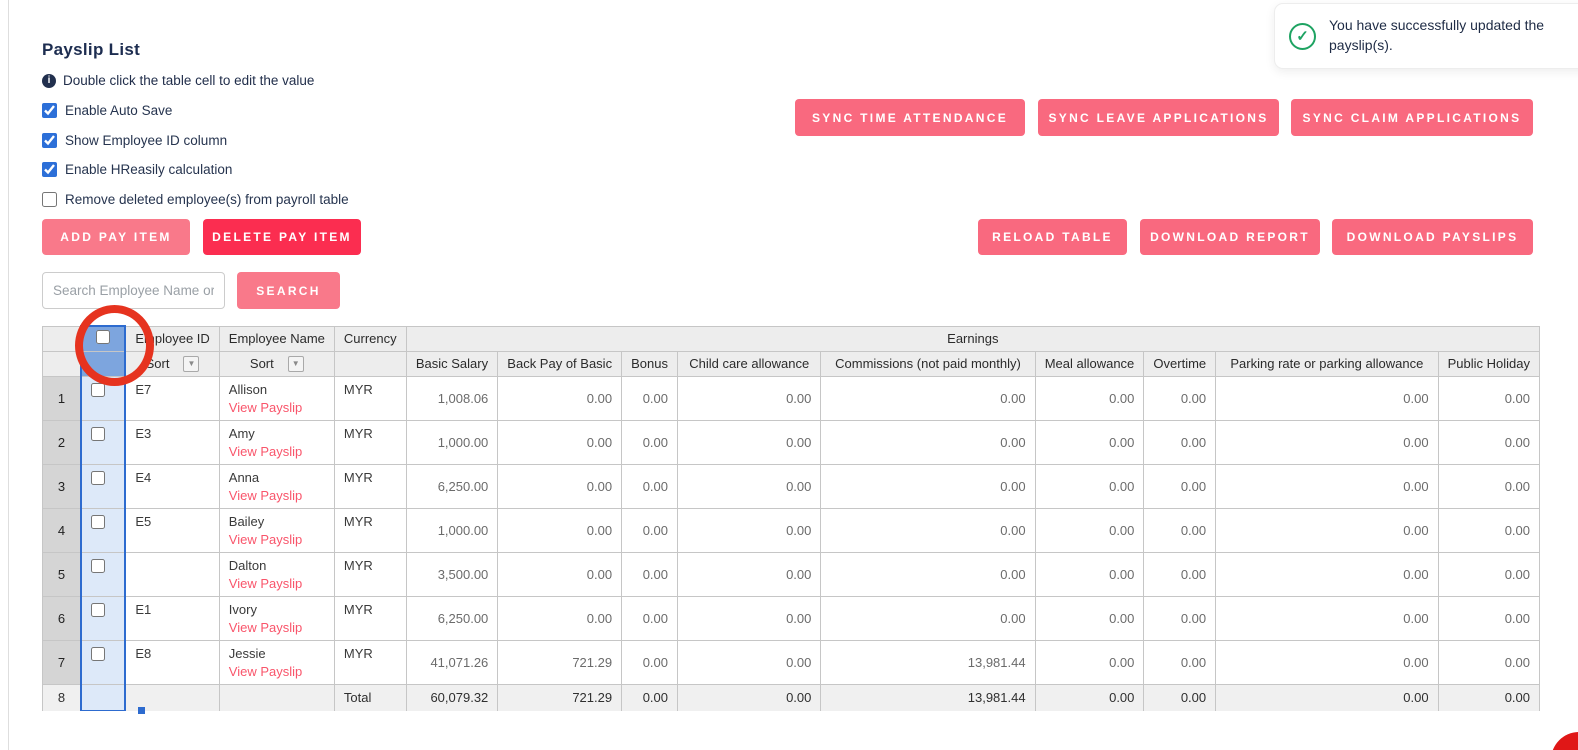 The width and height of the screenshot is (1578, 750). Describe the element at coordinates (261, 363) in the screenshot. I see `employee-name-sort: Sort` at that location.